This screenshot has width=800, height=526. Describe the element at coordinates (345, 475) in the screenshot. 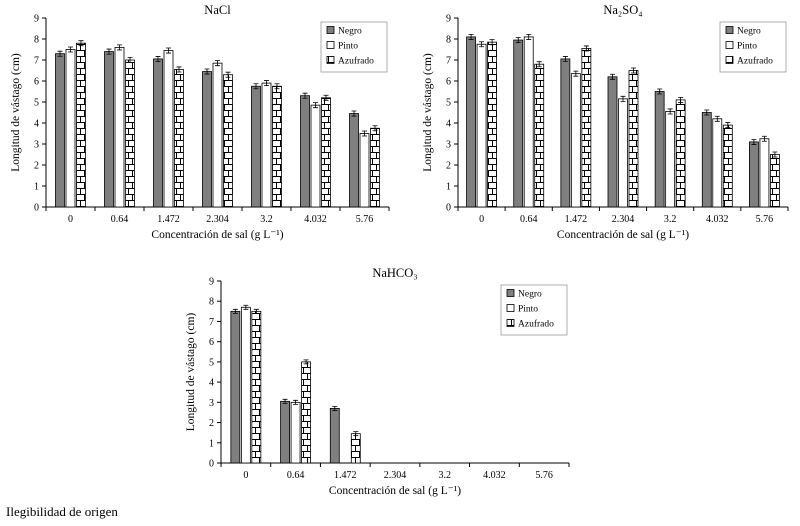

I see `x-tick-label: 1.472` at that location.